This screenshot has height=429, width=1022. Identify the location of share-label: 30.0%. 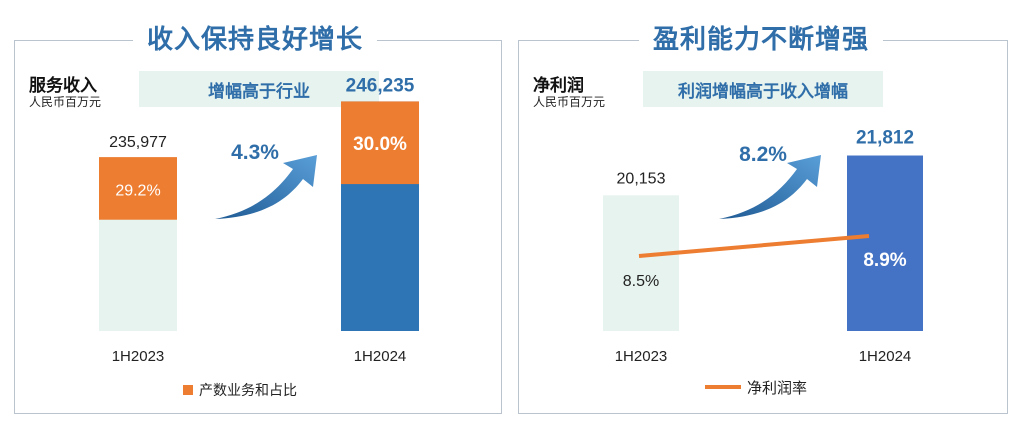
(380, 144).